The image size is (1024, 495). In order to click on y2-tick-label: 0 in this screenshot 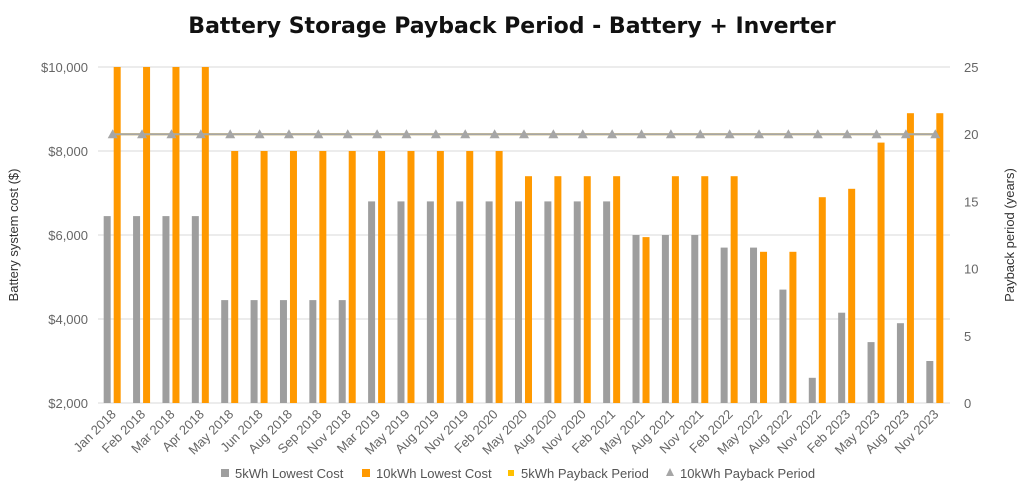, I will do `click(967, 403)`.